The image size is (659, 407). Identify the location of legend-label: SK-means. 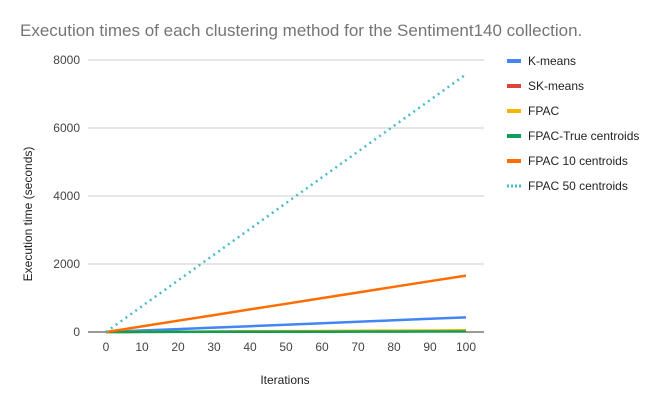
(556, 86).